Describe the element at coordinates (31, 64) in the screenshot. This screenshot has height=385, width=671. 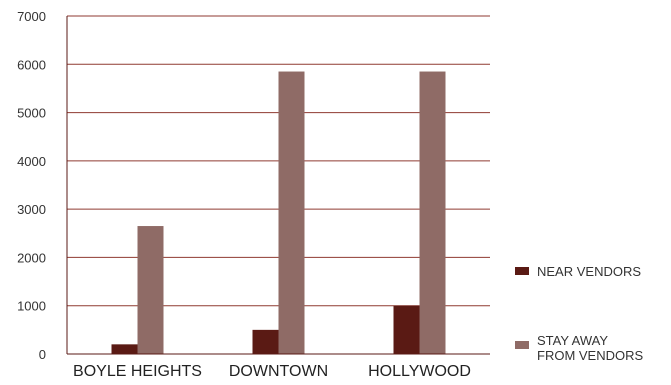
I see `y-tick-label: 6000` at that location.